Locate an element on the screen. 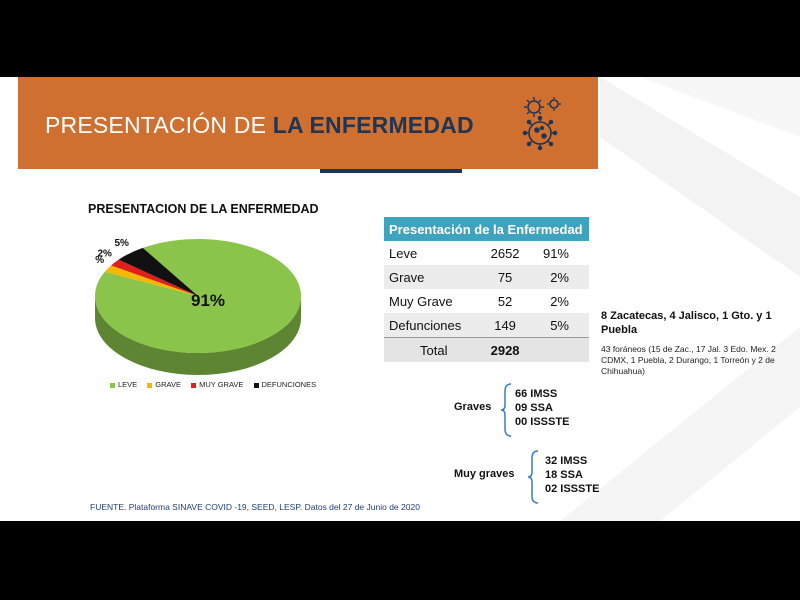  table-row: Muy Grave 52 2% is located at coordinates (486, 301).